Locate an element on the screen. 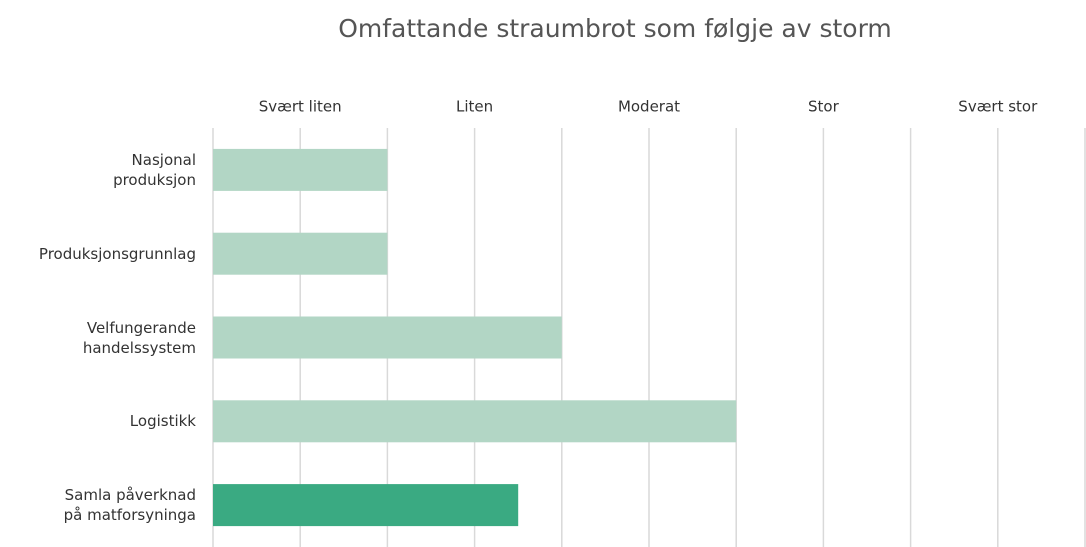  y-tick-label: Produksjonsgrunnlag is located at coordinates (117, 253).